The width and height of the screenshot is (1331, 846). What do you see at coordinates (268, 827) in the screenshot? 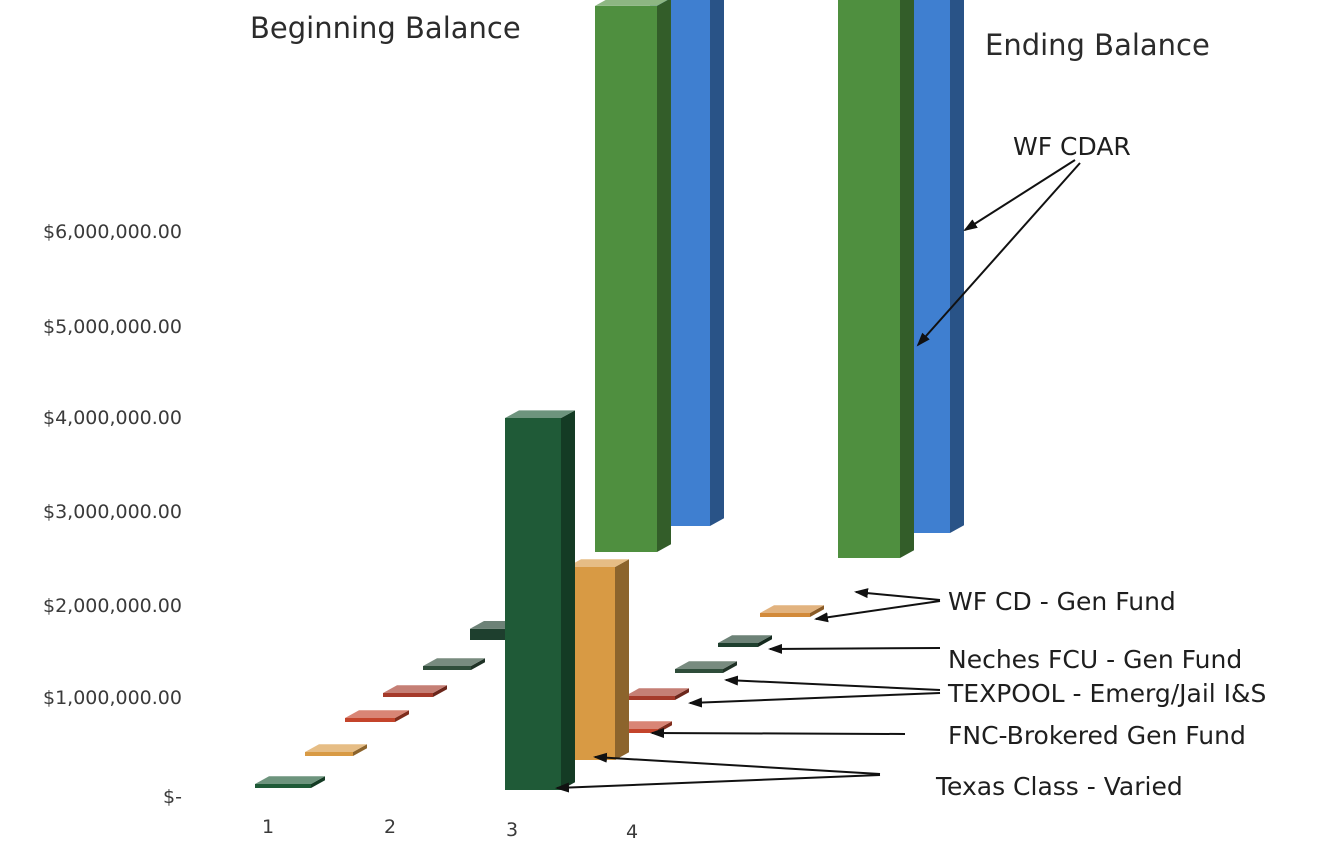
I see `x-tick-label: 1` at bounding box center [268, 827].